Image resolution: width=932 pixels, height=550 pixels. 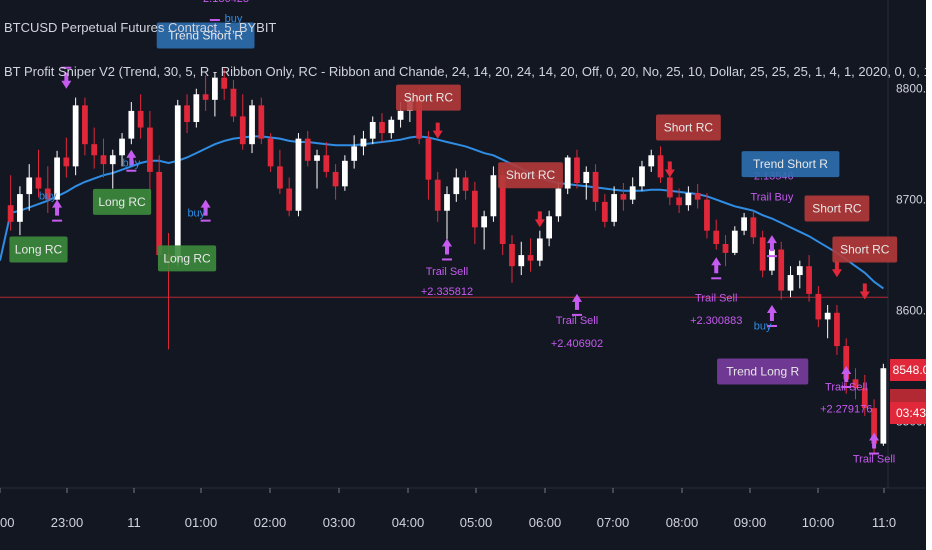 I want to click on signal-box-label: Long RC, so click(x=122, y=202).